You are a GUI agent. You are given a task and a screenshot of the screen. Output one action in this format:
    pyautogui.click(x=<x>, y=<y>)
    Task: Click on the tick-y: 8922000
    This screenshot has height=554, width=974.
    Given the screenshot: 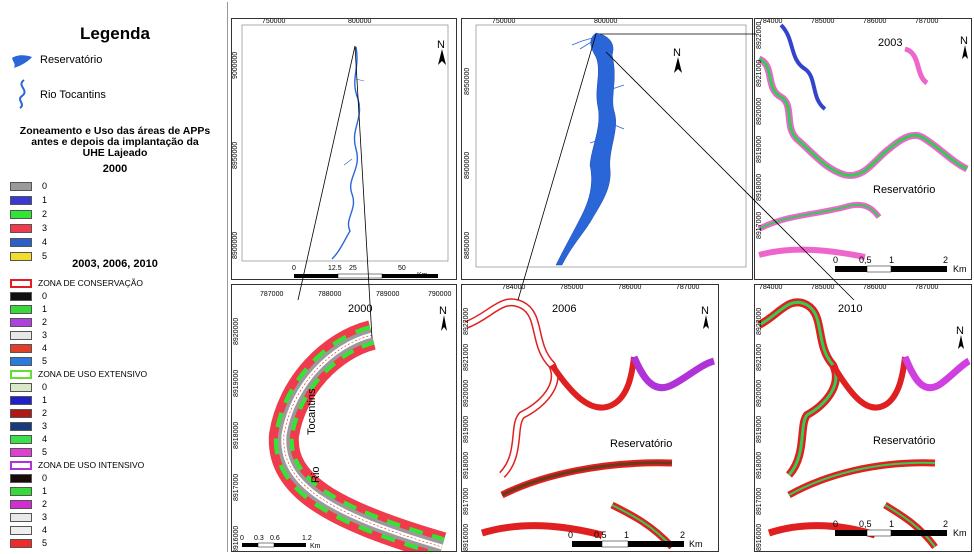 What is the action you would take?
    pyautogui.click(x=466, y=321)
    